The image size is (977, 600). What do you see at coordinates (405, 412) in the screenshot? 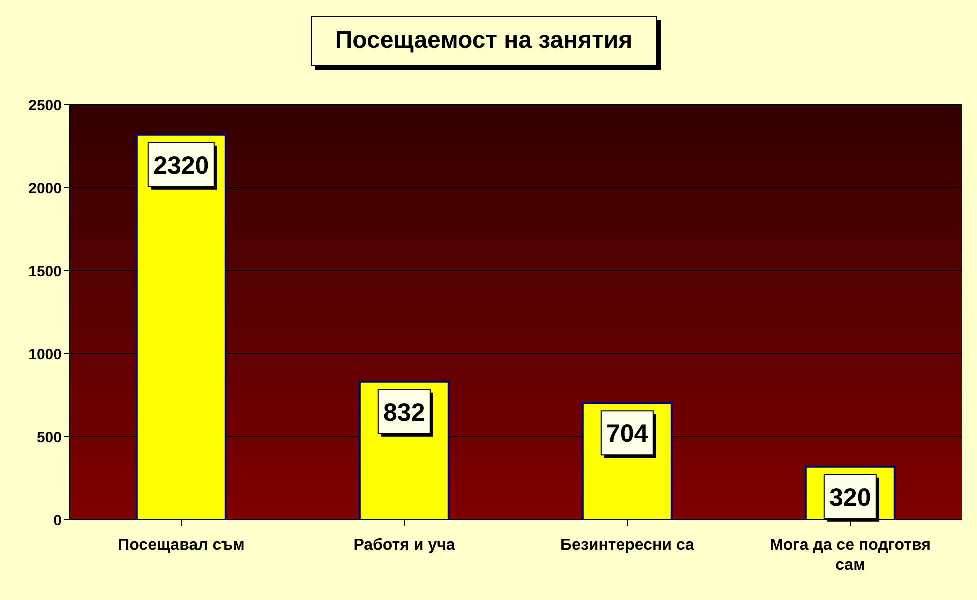
I see `data-label: 832` at bounding box center [405, 412].